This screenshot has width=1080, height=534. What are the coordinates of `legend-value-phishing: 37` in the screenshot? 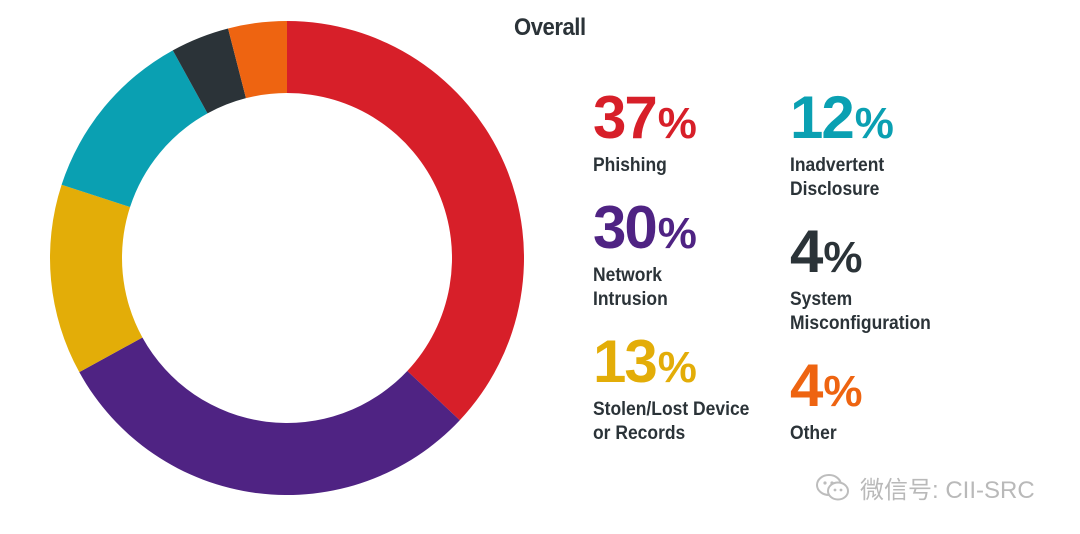 It's located at (625, 117).